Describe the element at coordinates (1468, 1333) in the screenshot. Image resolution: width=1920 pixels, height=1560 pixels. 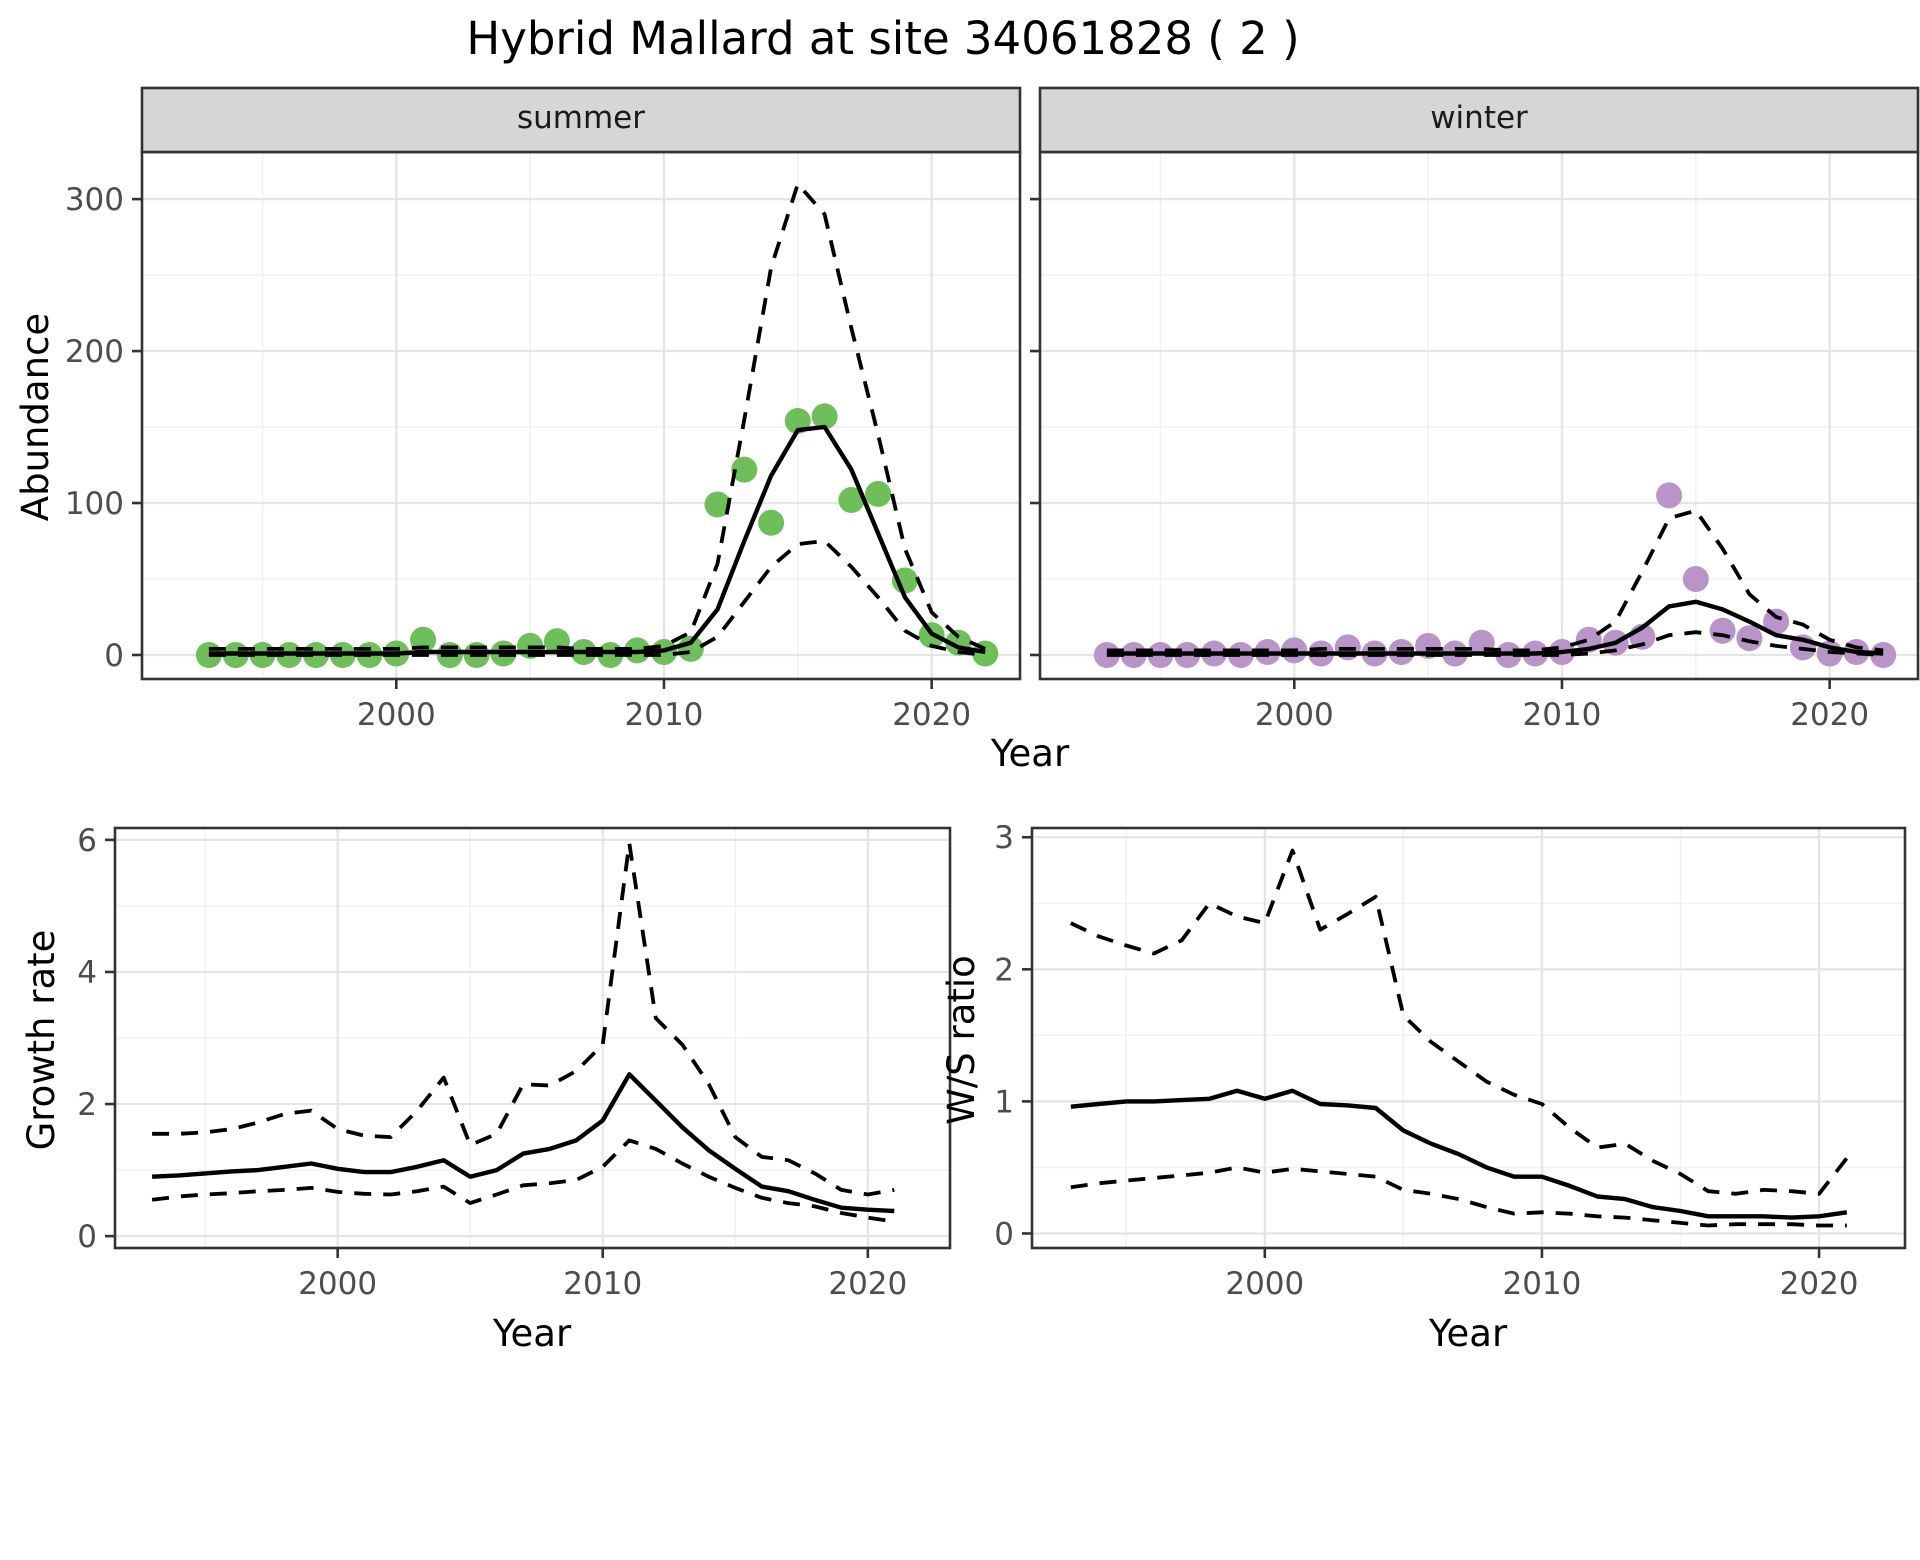
I see `ws-ratio-x-axis-title: Year` at that location.